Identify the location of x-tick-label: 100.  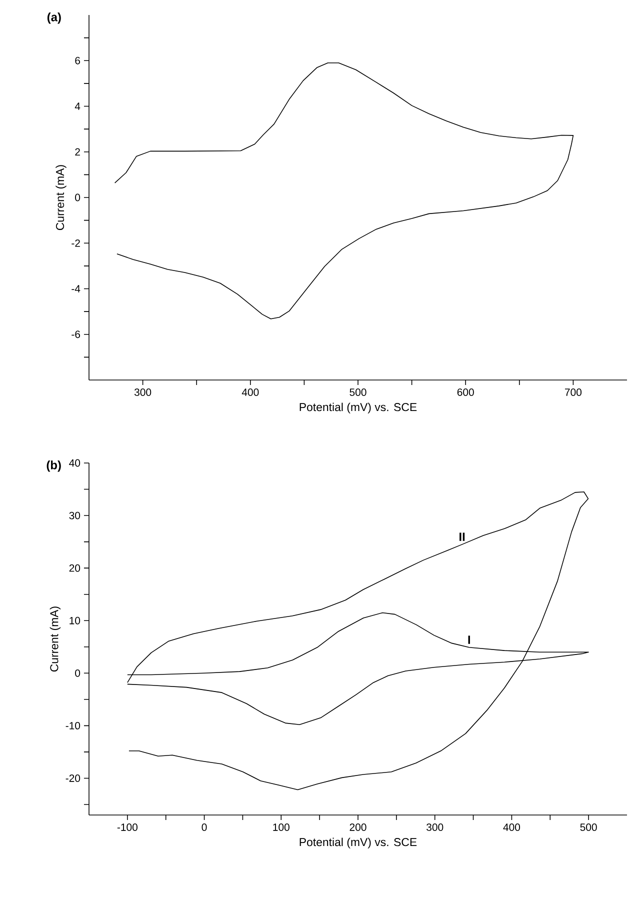
(281, 827).